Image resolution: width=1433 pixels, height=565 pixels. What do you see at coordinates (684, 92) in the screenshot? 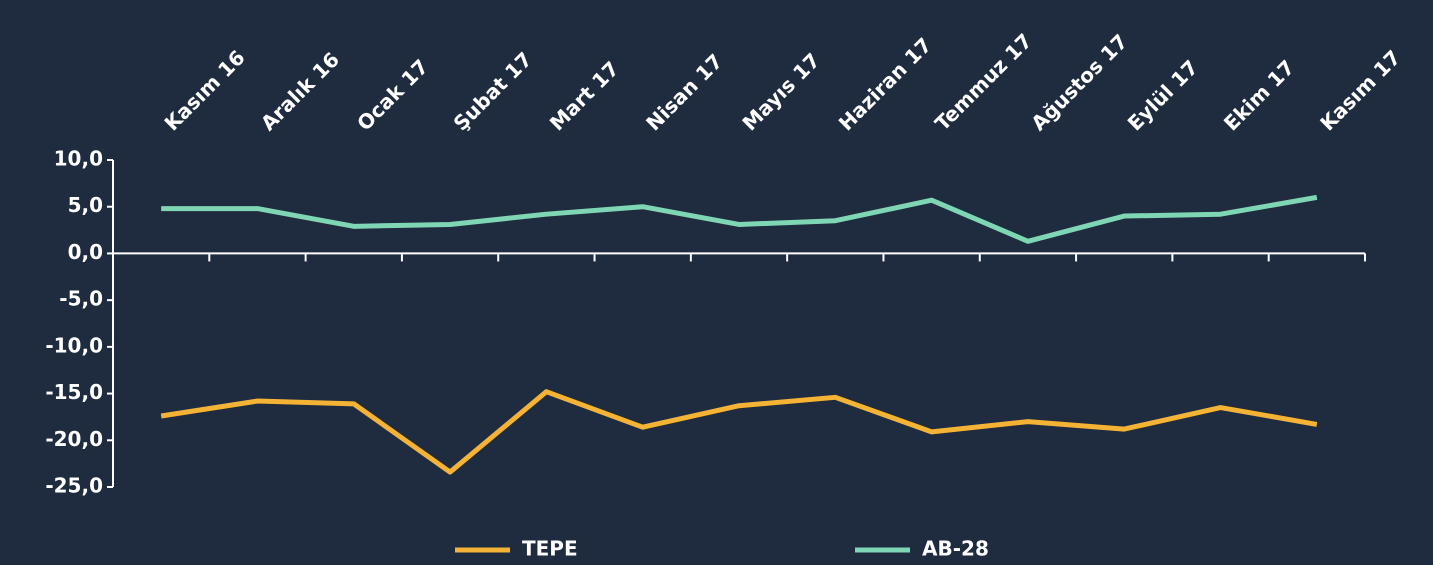
I see `x-tick-label: Nisan 17` at bounding box center [684, 92].